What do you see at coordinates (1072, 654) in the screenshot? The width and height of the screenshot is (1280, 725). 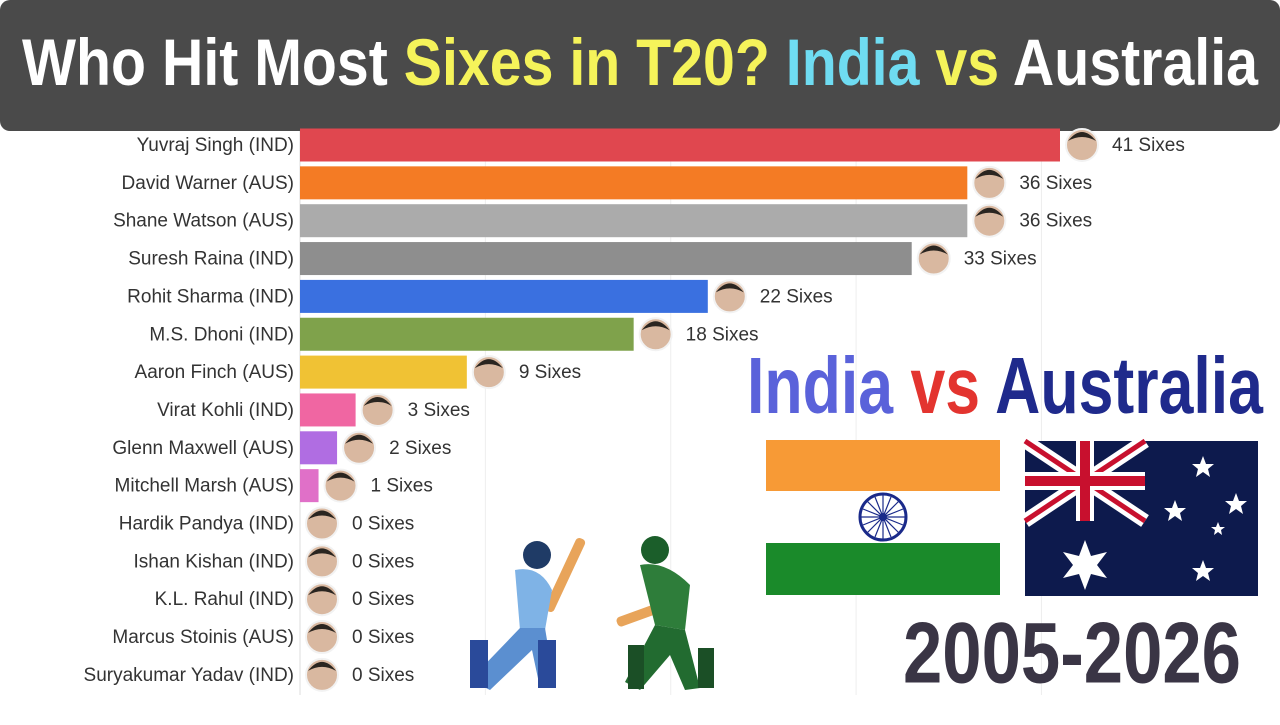 I see `period: 2005-2026` at bounding box center [1072, 654].